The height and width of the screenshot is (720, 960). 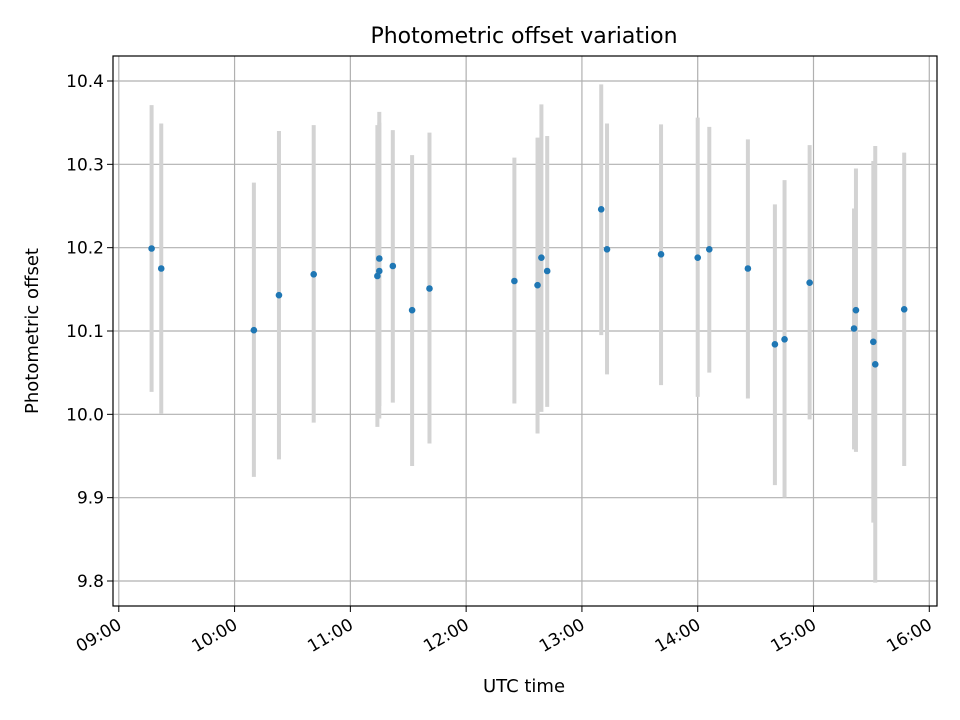 What do you see at coordinates (32, 331) in the screenshot?
I see `y-axis-label: Photometric offset` at bounding box center [32, 331].